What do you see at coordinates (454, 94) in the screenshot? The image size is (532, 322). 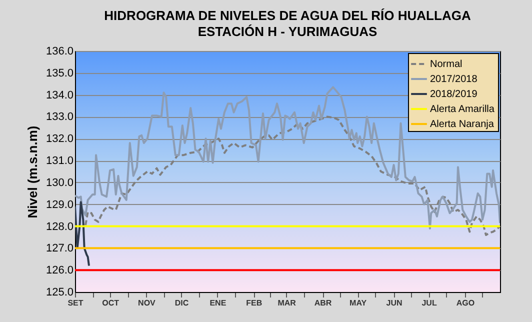 I see `legend-label: 2018/2019` at bounding box center [454, 94].